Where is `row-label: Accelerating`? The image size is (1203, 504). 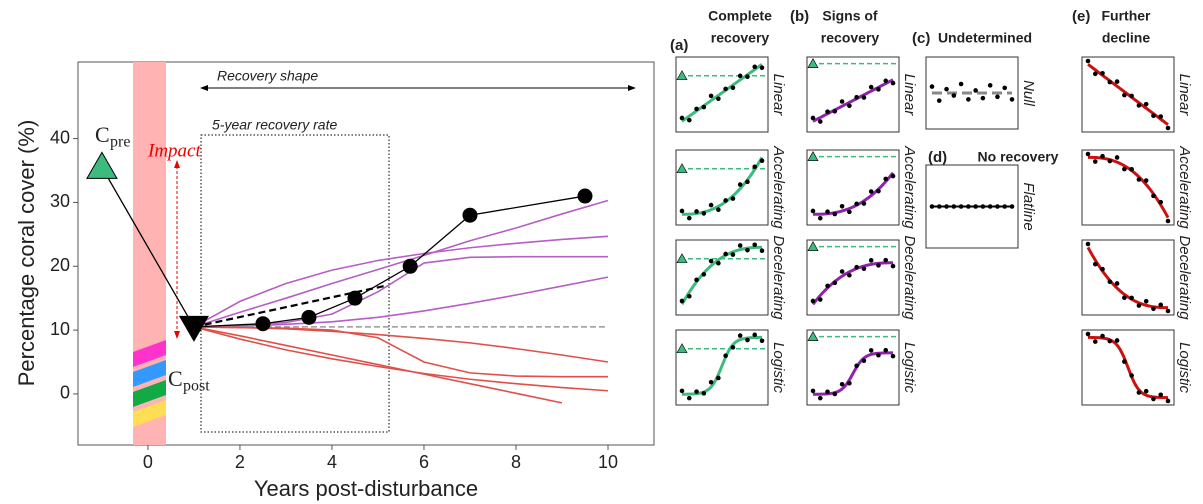 row-label: Accelerating is located at coordinates (909, 187).